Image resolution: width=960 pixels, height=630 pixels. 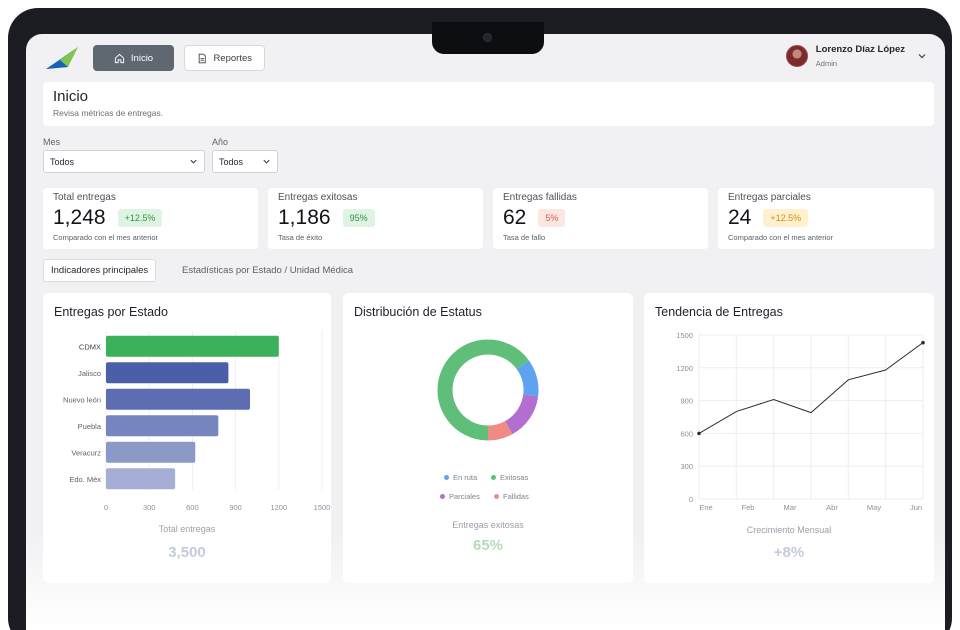 What do you see at coordinates (856, 56) in the screenshot?
I see `user-menu: Lorenzo Díaz López Admin` at bounding box center [856, 56].